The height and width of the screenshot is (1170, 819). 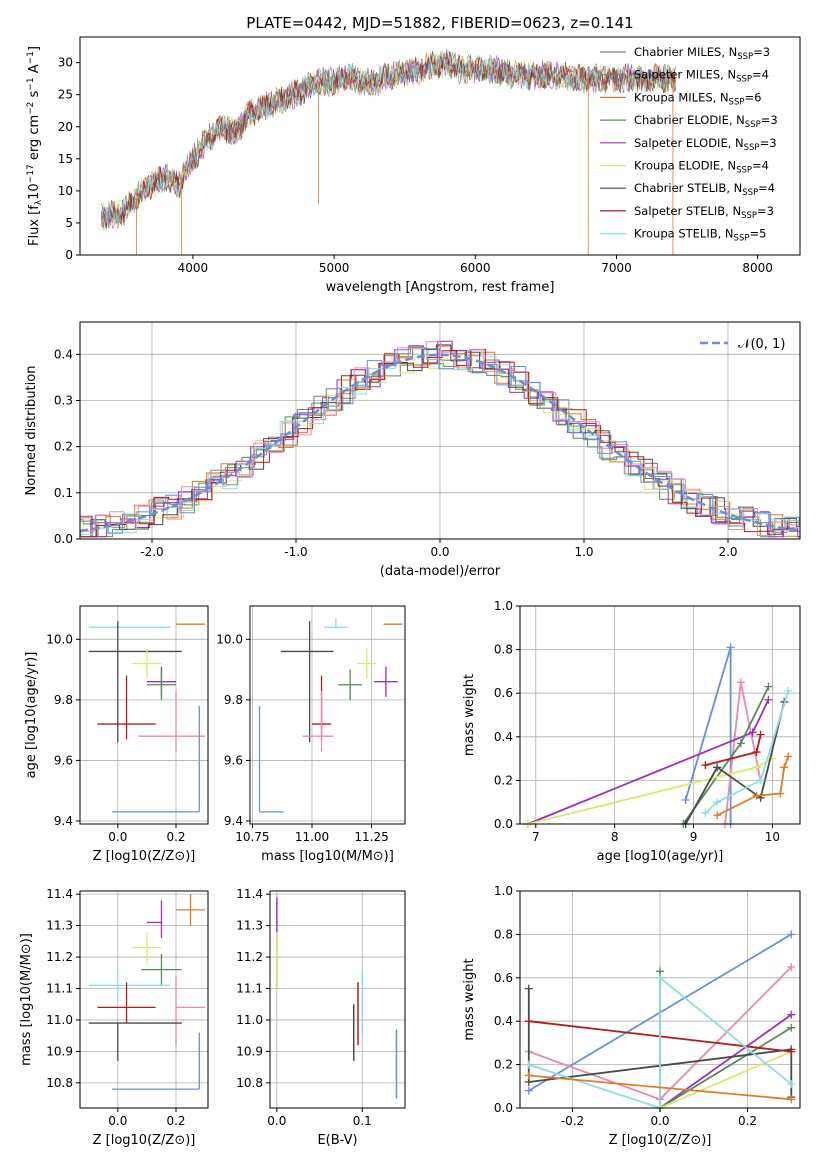 I want to click on legend-entry: Chabrier MILES, NSSP=3, so click(x=702, y=53).